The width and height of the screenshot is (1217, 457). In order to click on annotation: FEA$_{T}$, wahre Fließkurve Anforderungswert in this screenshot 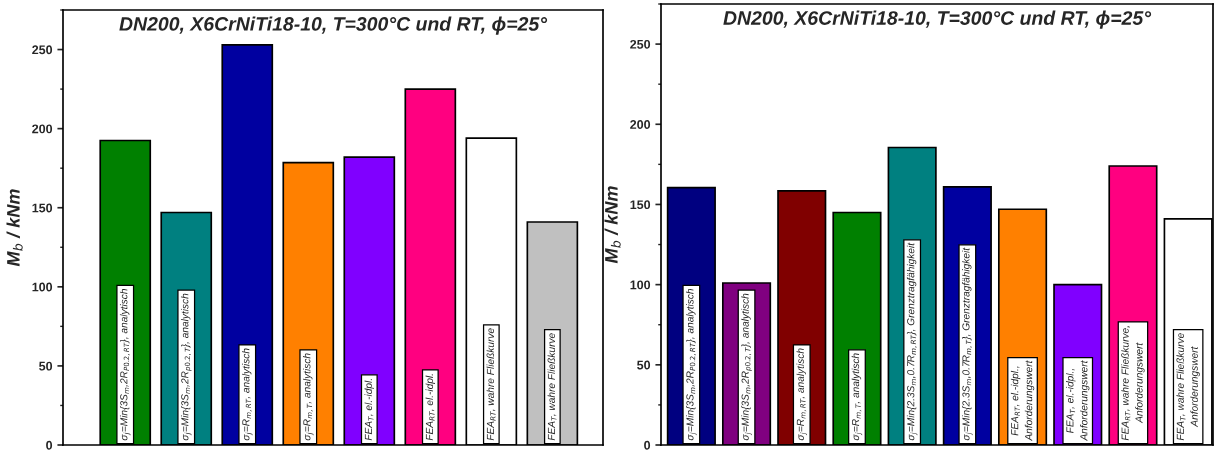, I will do `click(1188, 387)`.